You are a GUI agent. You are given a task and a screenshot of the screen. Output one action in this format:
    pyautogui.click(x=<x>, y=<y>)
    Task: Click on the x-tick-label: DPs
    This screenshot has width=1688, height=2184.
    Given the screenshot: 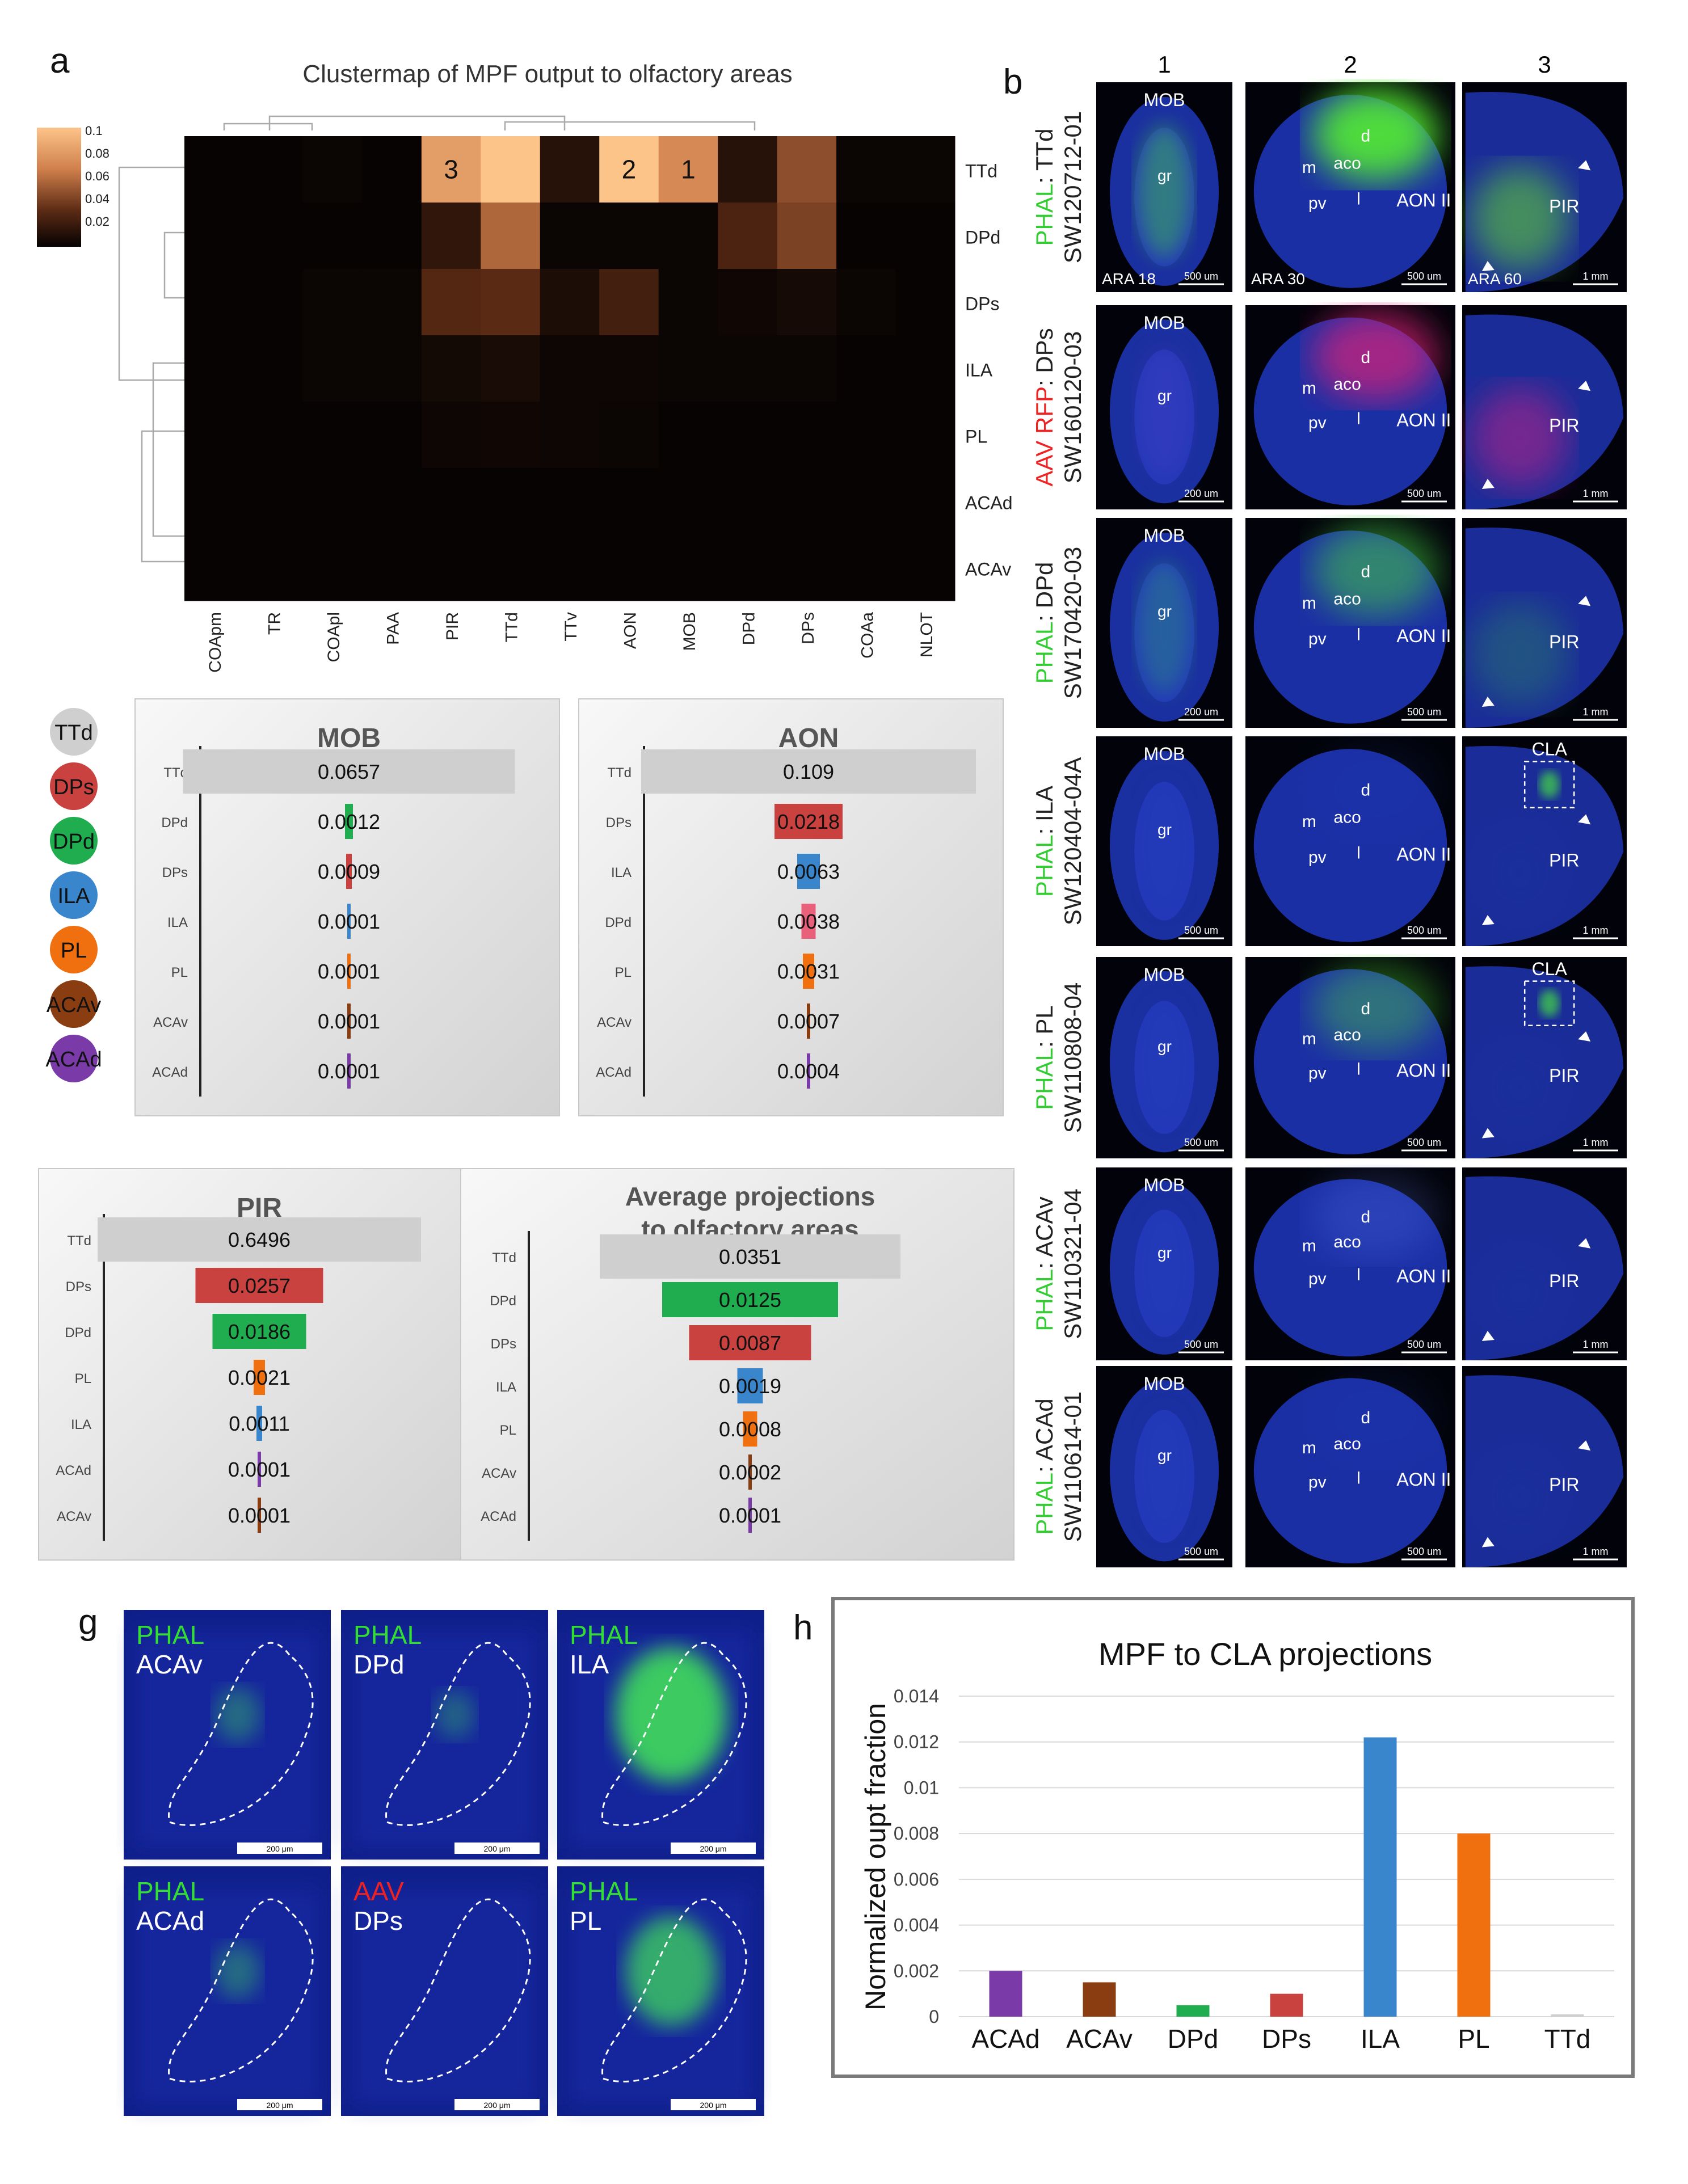 What is the action you would take?
    pyautogui.click(x=1286, y=2039)
    